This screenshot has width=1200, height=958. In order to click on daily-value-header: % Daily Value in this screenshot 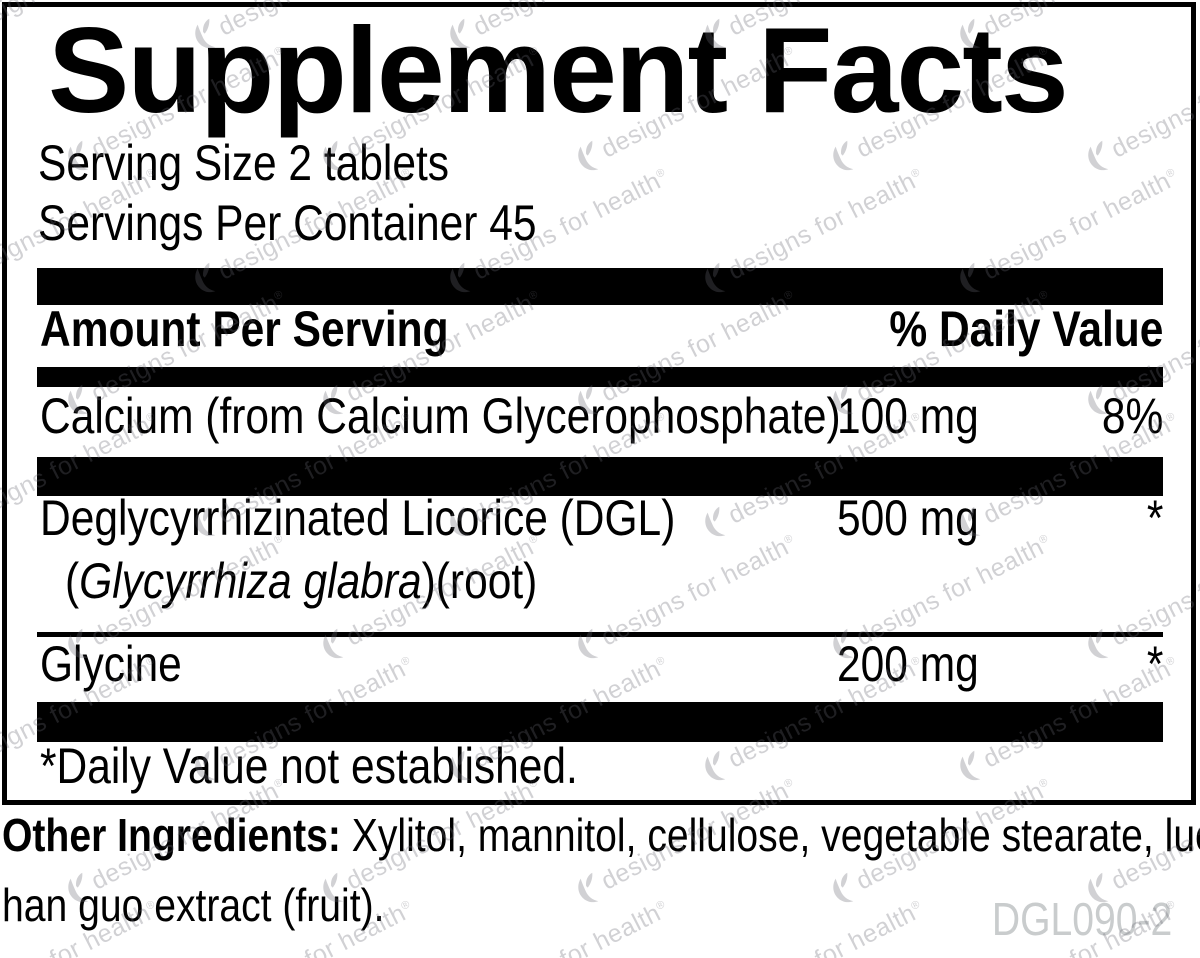, I will do `click(1025, 329)`.